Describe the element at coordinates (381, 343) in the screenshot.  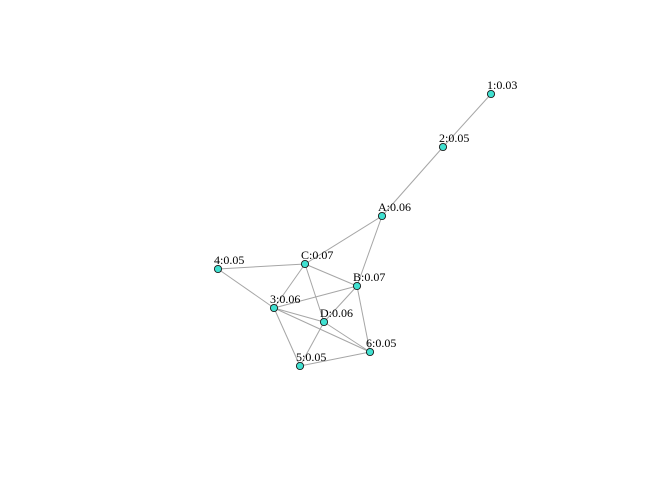
I see `node-label-6: 6:0.05` at that location.